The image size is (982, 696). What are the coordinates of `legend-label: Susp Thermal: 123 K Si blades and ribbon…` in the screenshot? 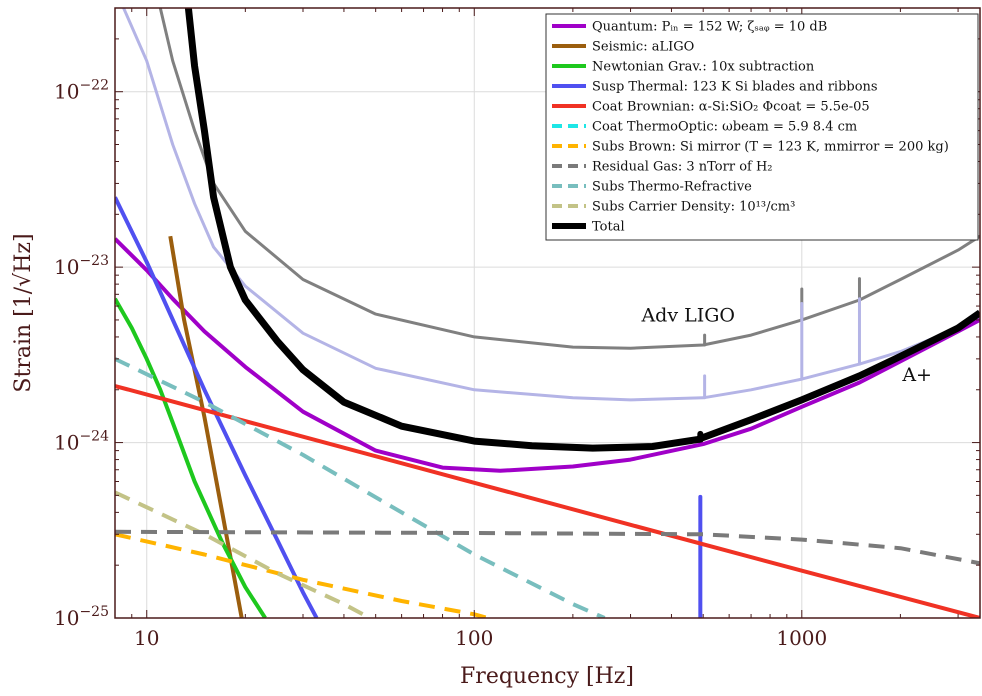 It's located at (735, 87).